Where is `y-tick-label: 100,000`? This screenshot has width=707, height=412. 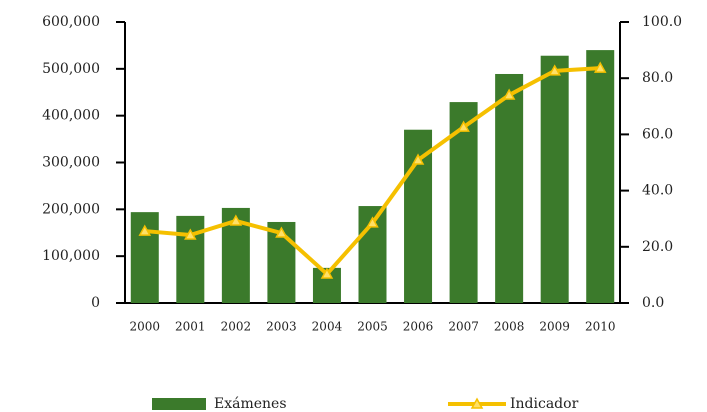 y-tick-label: 100,000 is located at coordinates (71, 256).